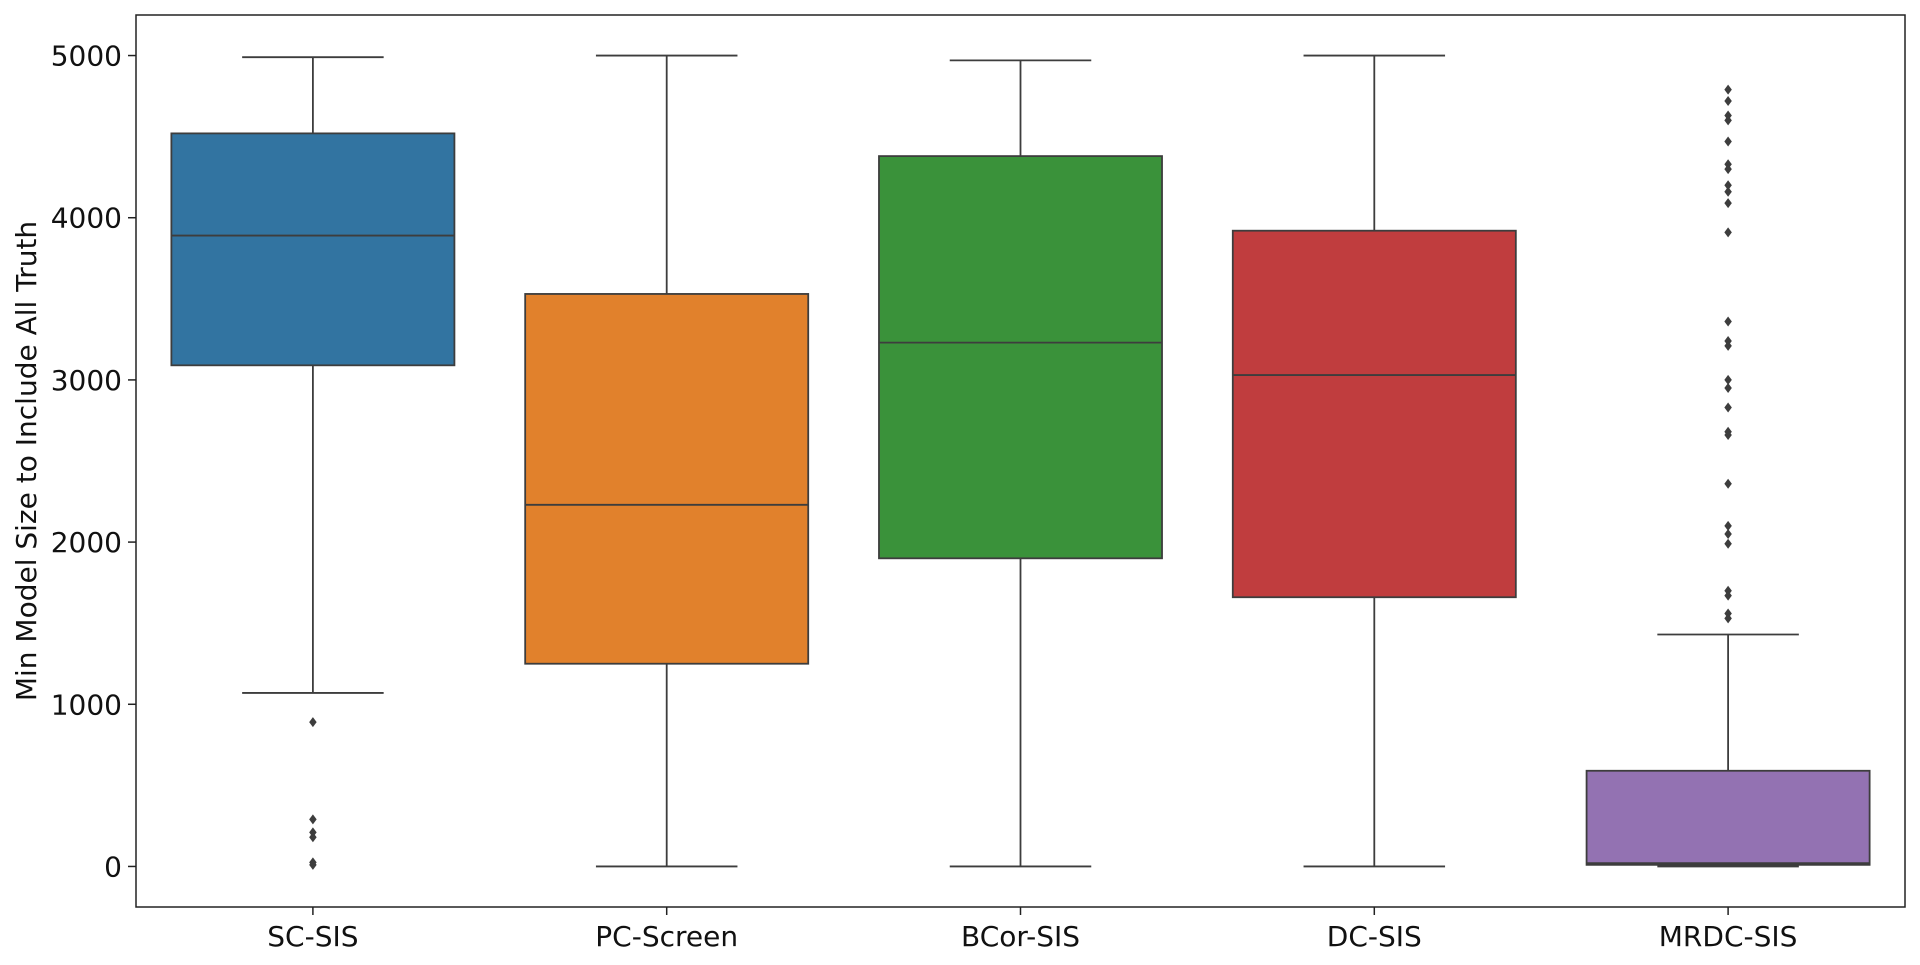 The height and width of the screenshot is (965, 1920). I want to click on y-axis-title: Min Model Size to Include All Truth, so click(26, 461).